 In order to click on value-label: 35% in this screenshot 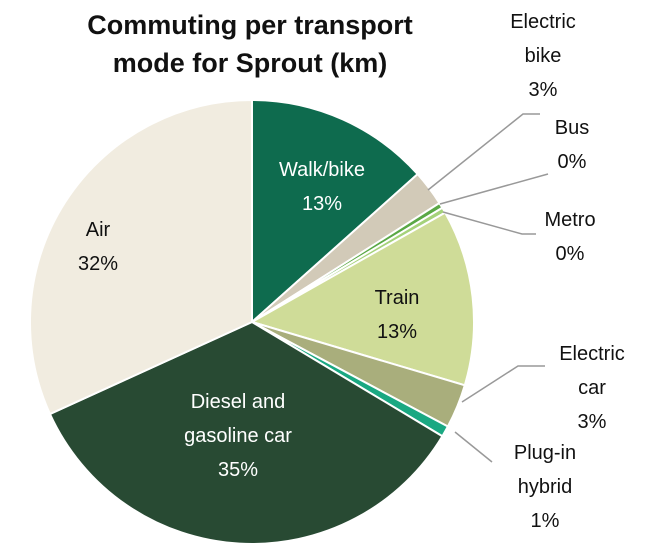, I will do `click(238, 470)`.